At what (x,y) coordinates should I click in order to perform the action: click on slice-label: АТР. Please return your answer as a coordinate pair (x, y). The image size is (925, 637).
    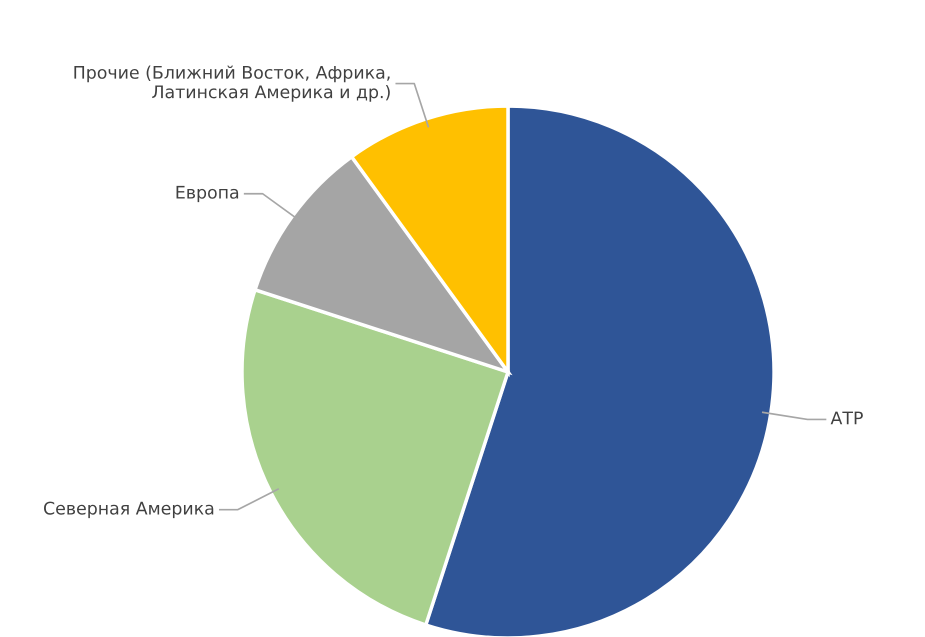
    Looking at the image, I should click on (846, 418).